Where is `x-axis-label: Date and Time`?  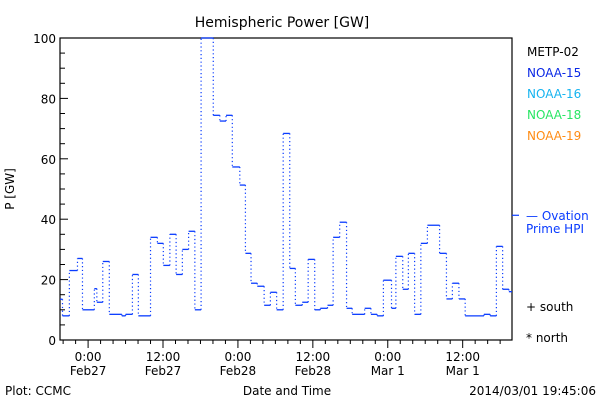 x-axis-label: Date and Time is located at coordinates (287, 391).